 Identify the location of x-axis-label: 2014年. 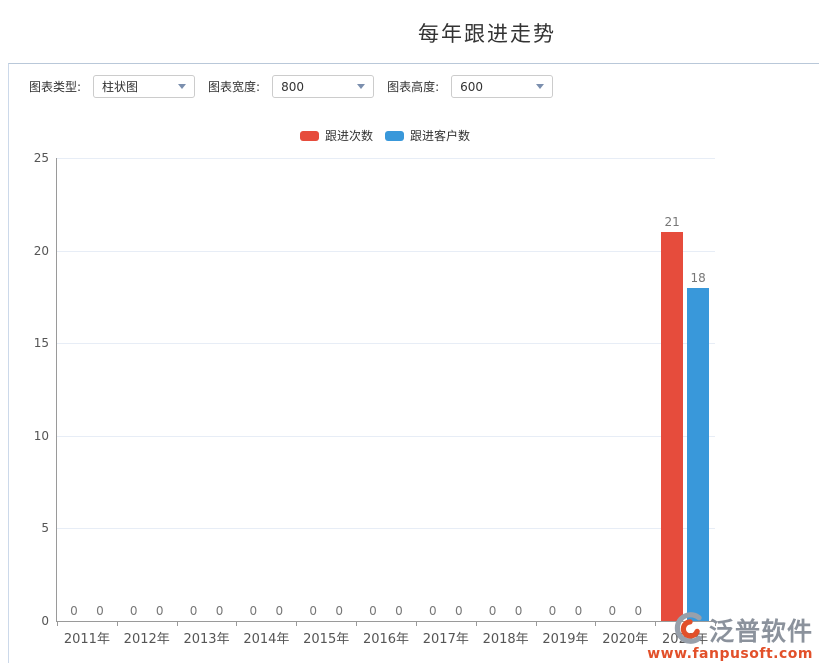
(266, 639).